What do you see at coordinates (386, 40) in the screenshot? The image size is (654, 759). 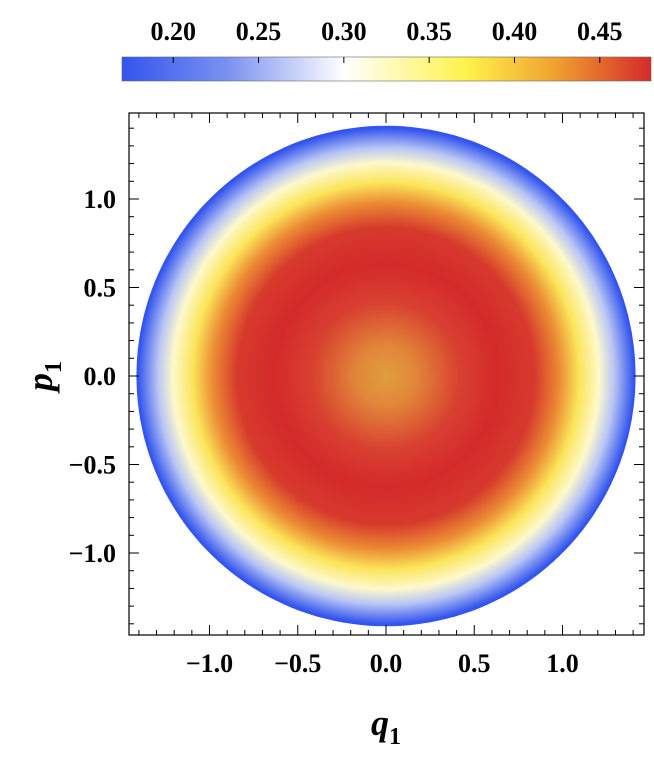 I see `colorbar-ticks: 0.20 0.25 0.30 0.35 0.40 0.45` at bounding box center [386, 40].